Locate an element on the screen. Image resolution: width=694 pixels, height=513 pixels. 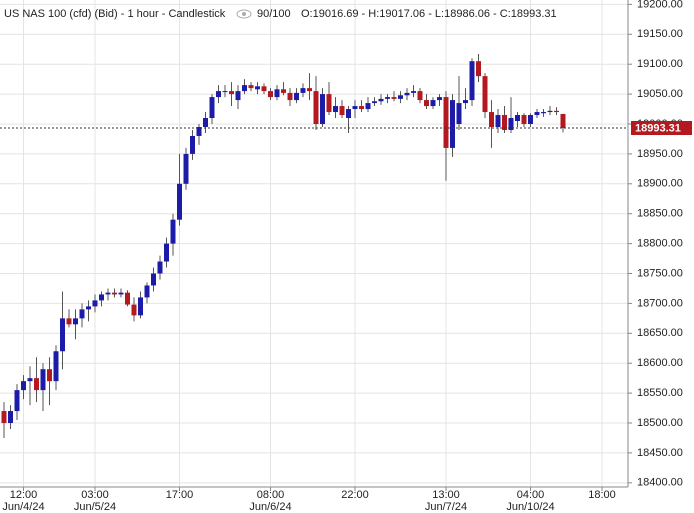
x-date-label: Jun/10/24 is located at coordinates (530, 507).